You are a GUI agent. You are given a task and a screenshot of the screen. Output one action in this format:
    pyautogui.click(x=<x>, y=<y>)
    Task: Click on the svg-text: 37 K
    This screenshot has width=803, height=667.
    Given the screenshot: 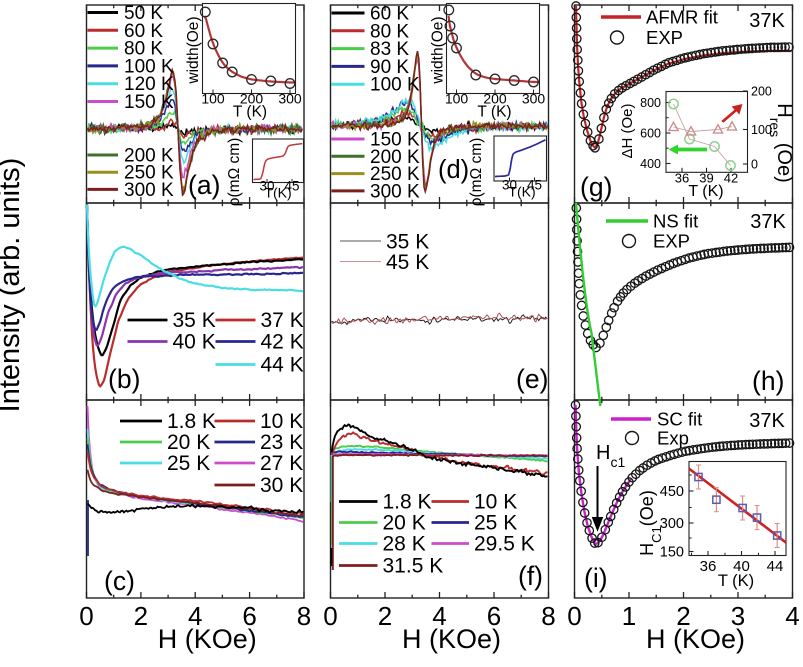 What is the action you would take?
    pyautogui.click(x=282, y=320)
    